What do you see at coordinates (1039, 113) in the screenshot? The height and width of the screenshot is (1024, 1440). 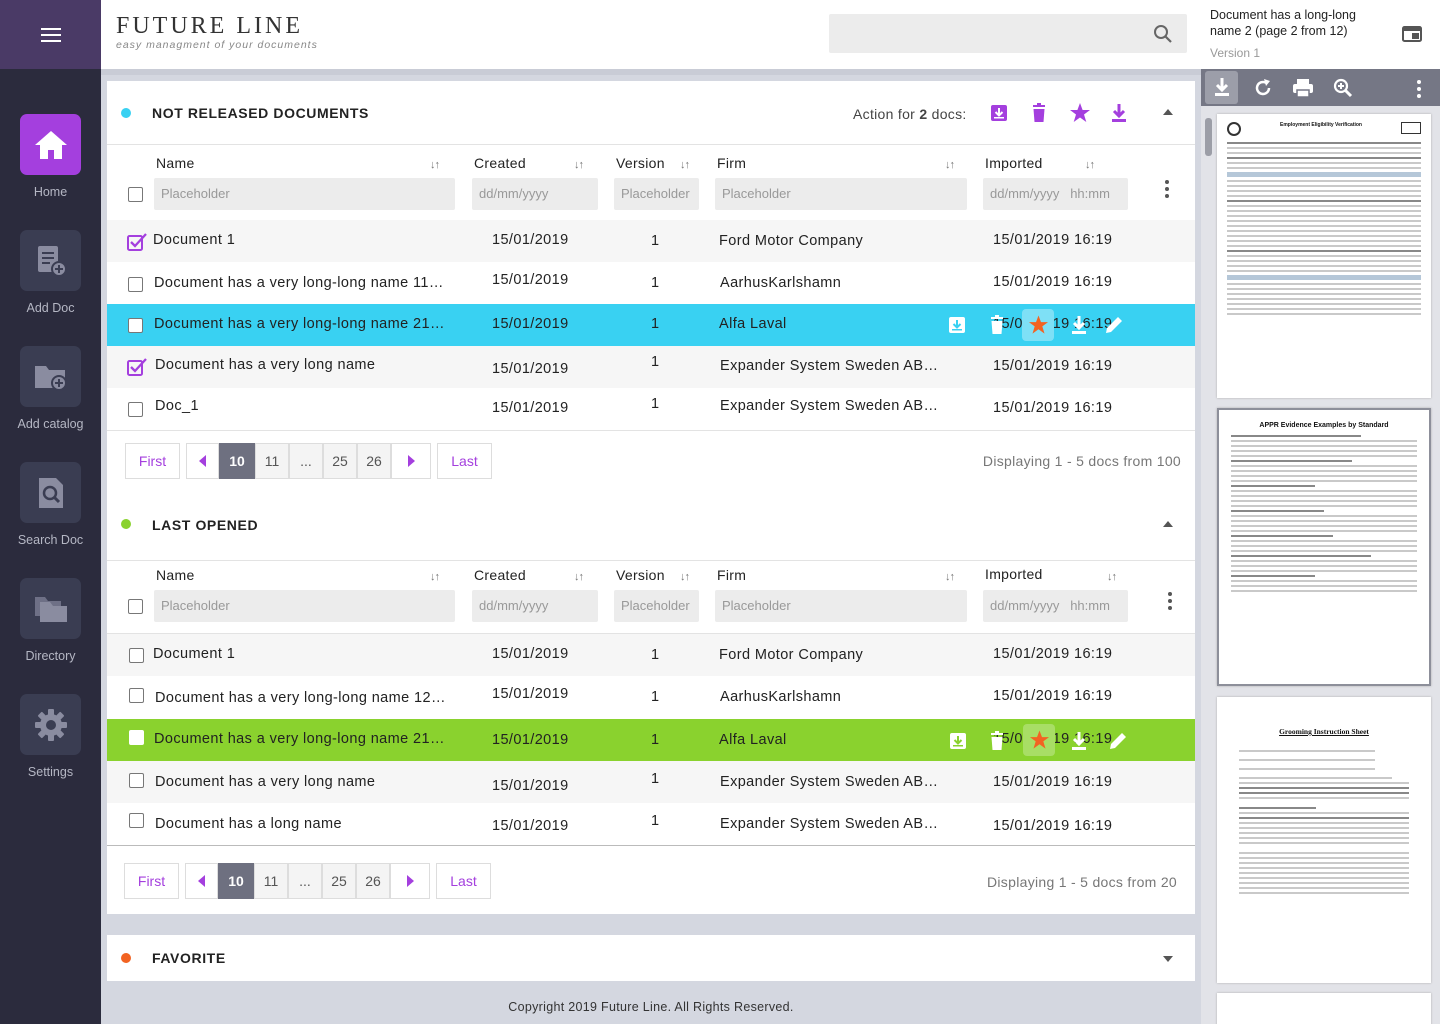 I see `bulk-delete-icon` at bounding box center [1039, 113].